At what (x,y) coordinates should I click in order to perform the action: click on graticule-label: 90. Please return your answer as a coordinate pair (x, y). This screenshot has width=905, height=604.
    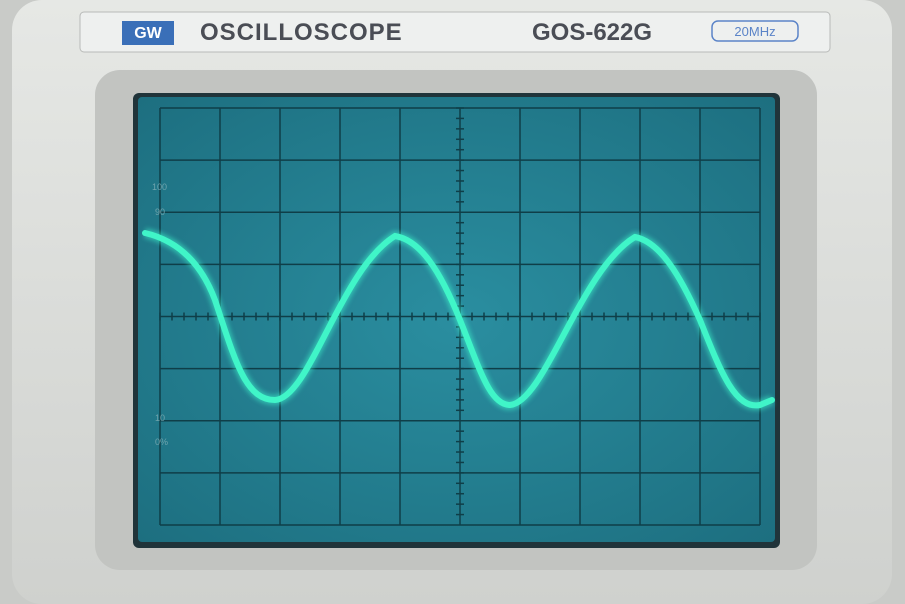
    Looking at the image, I should click on (160, 212).